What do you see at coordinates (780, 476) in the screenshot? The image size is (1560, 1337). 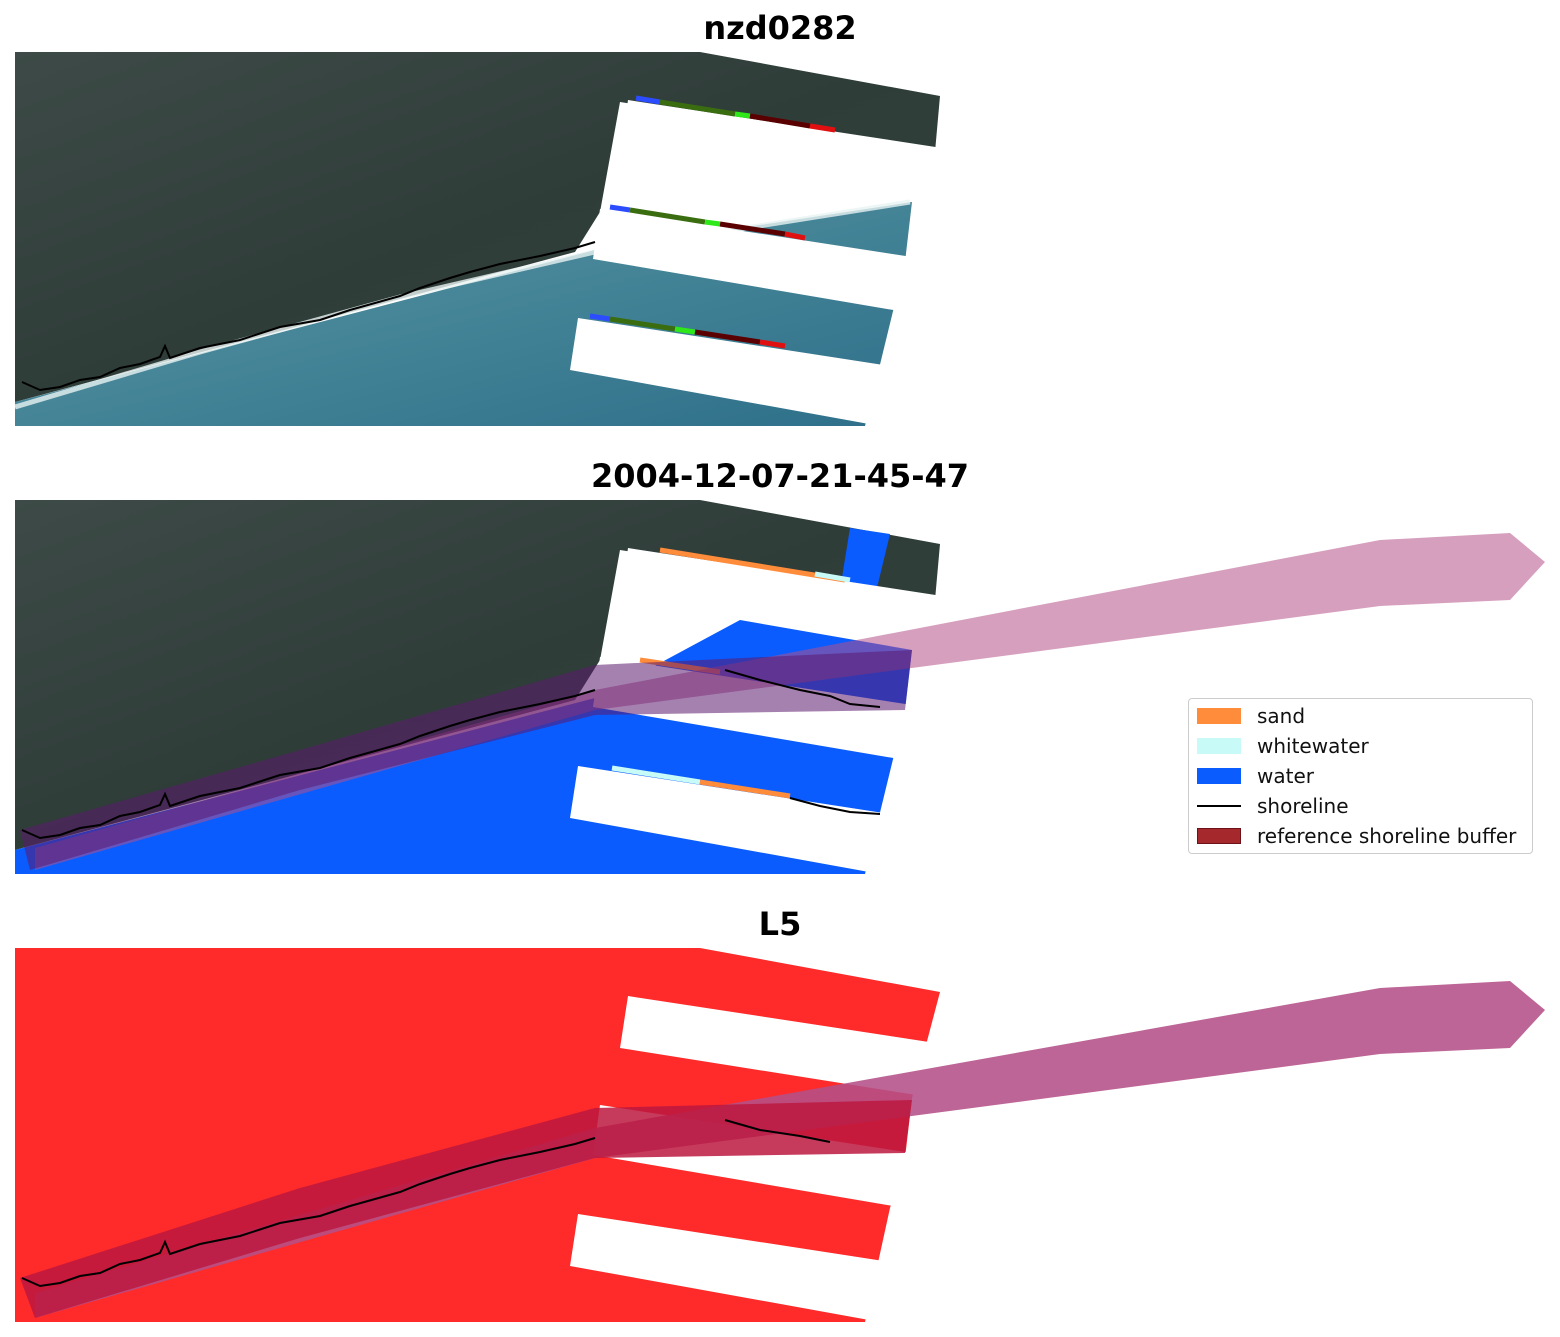 I see `panel-title-classified: 2004-12-07-21-45-47` at bounding box center [780, 476].